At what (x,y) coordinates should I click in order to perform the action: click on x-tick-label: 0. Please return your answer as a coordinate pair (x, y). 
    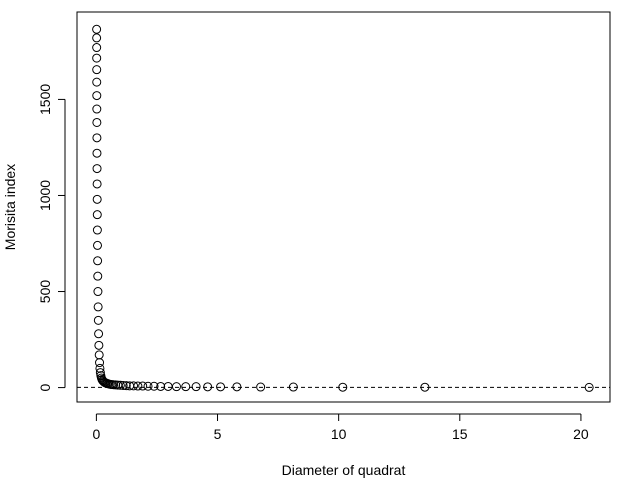
    Looking at the image, I should click on (96, 434).